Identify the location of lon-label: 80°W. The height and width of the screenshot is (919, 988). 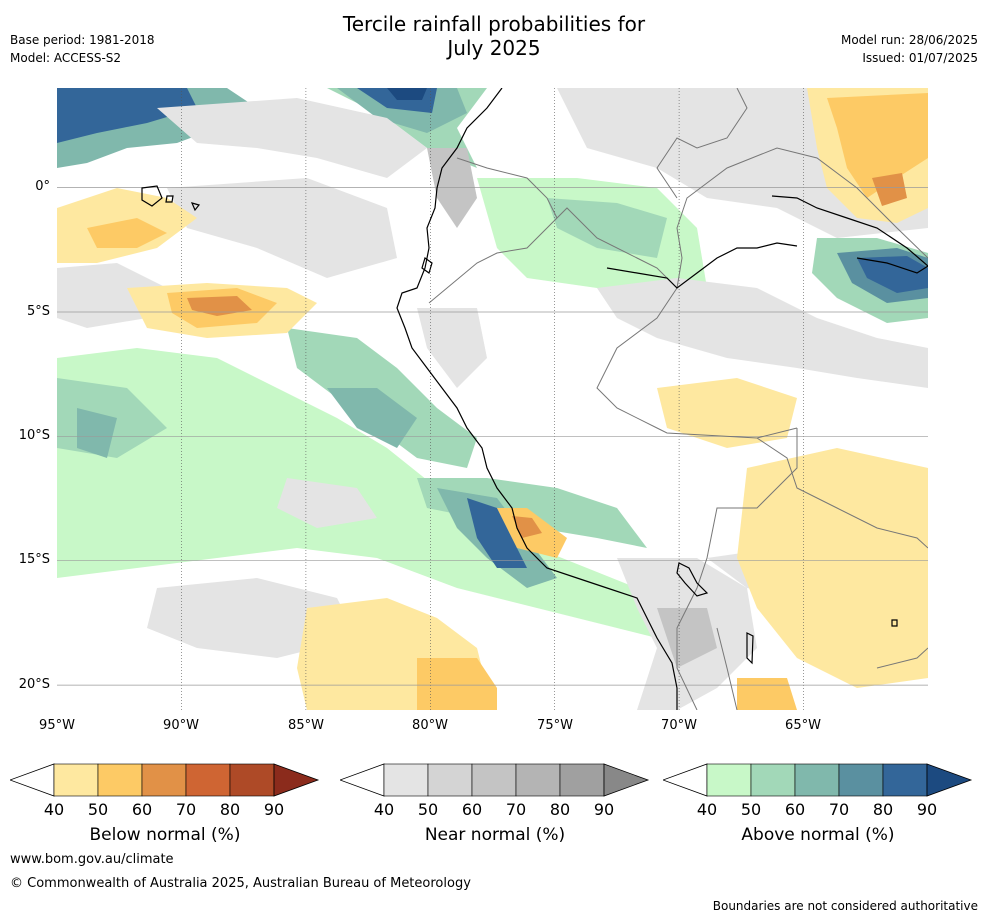
(430, 725).